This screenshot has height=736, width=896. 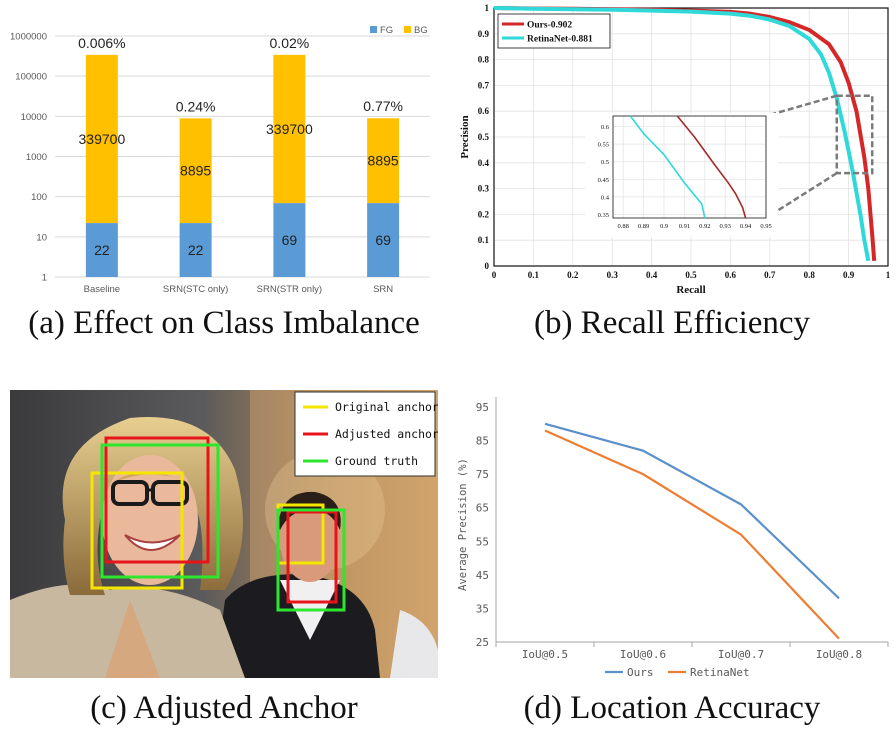 What do you see at coordinates (725, 226) in the screenshot?
I see `inset-x-tick-label: 0.93` at bounding box center [725, 226].